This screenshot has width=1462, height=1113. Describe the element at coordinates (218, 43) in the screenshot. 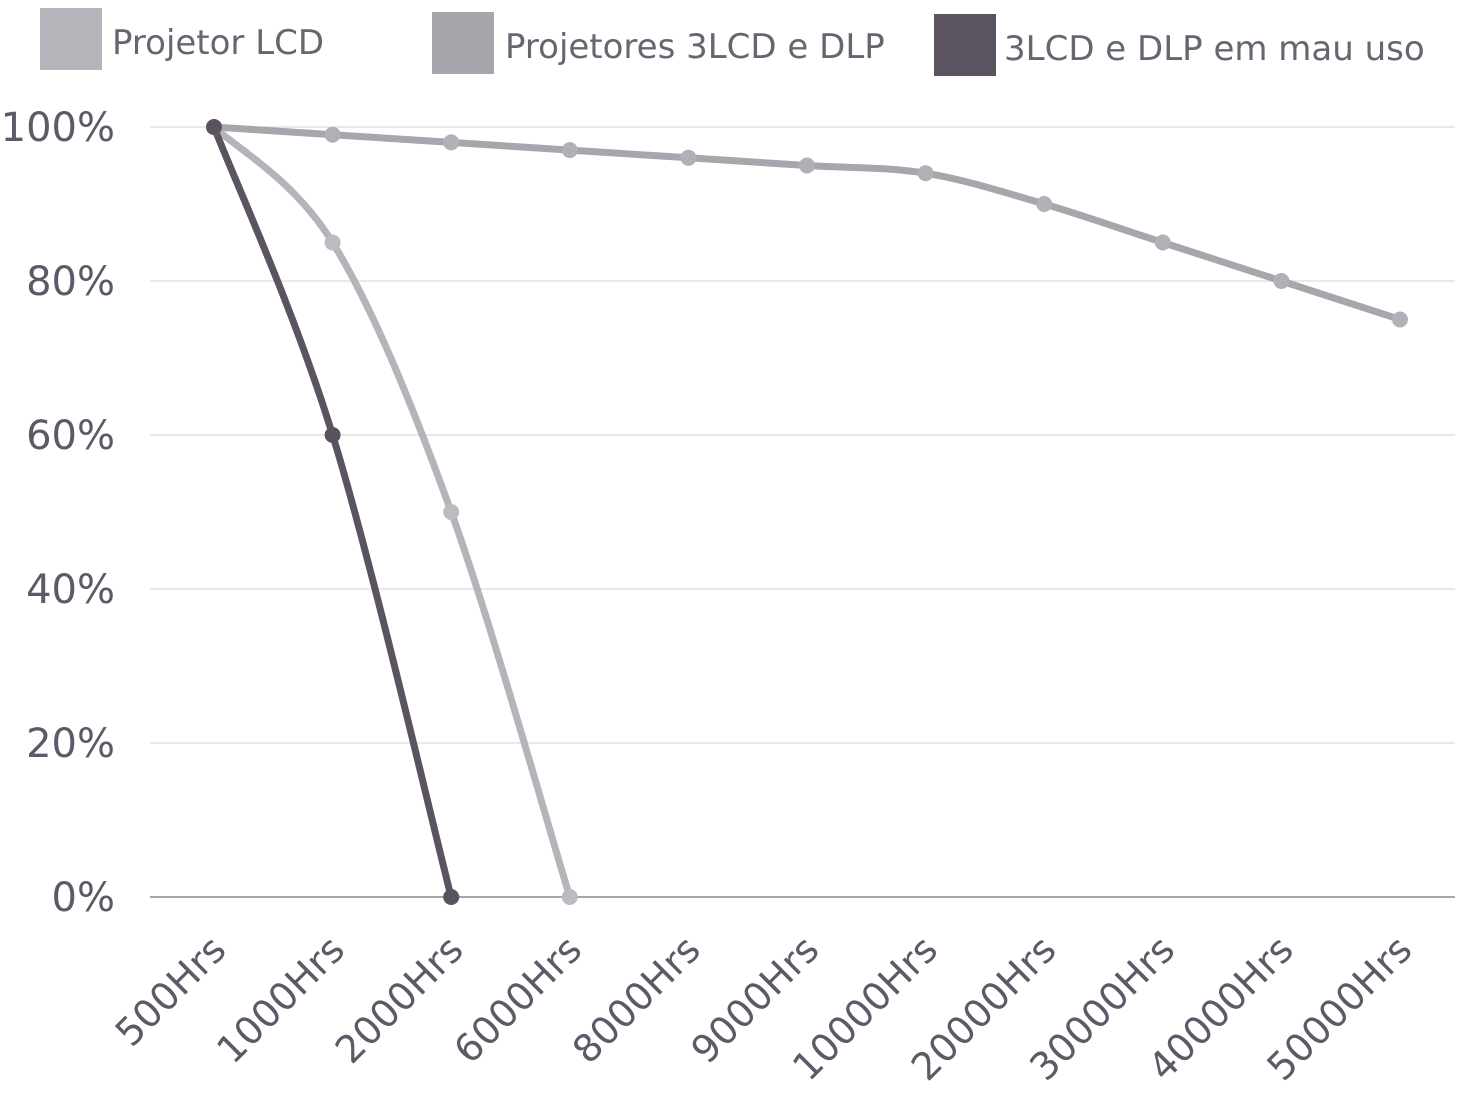

I see `legend-label: Projetor LCD` at that location.